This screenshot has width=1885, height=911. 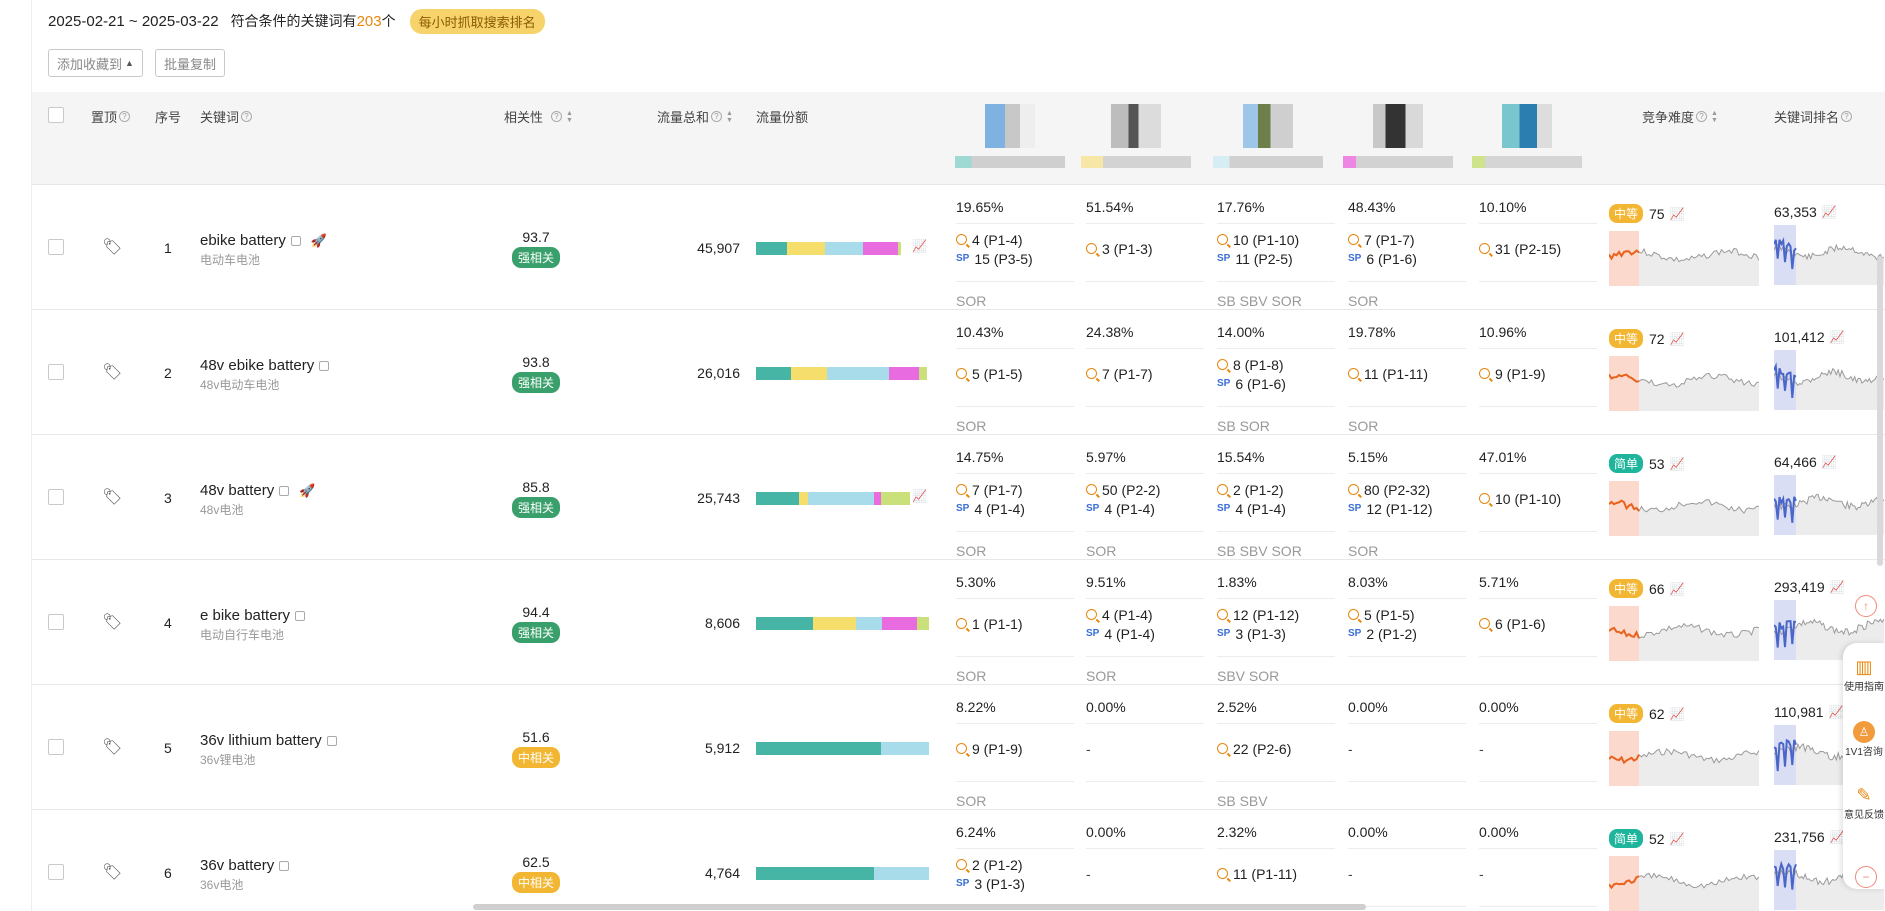 What do you see at coordinates (1866, 606) in the screenshot?
I see `scroll-top-icon: ↑` at bounding box center [1866, 606].